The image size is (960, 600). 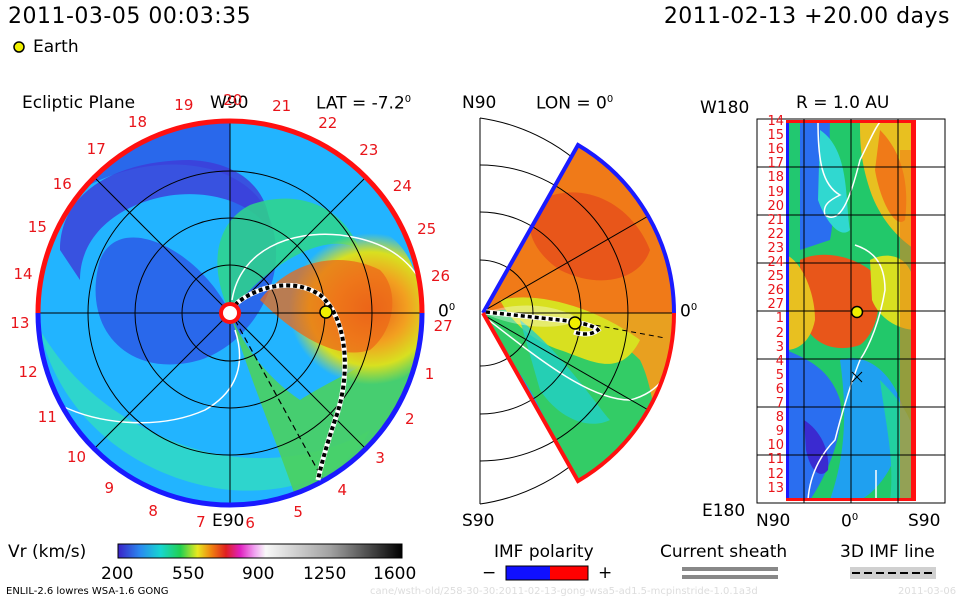 What do you see at coordinates (20, 323) in the screenshot?
I see `carrington-label: 13` at bounding box center [20, 323].